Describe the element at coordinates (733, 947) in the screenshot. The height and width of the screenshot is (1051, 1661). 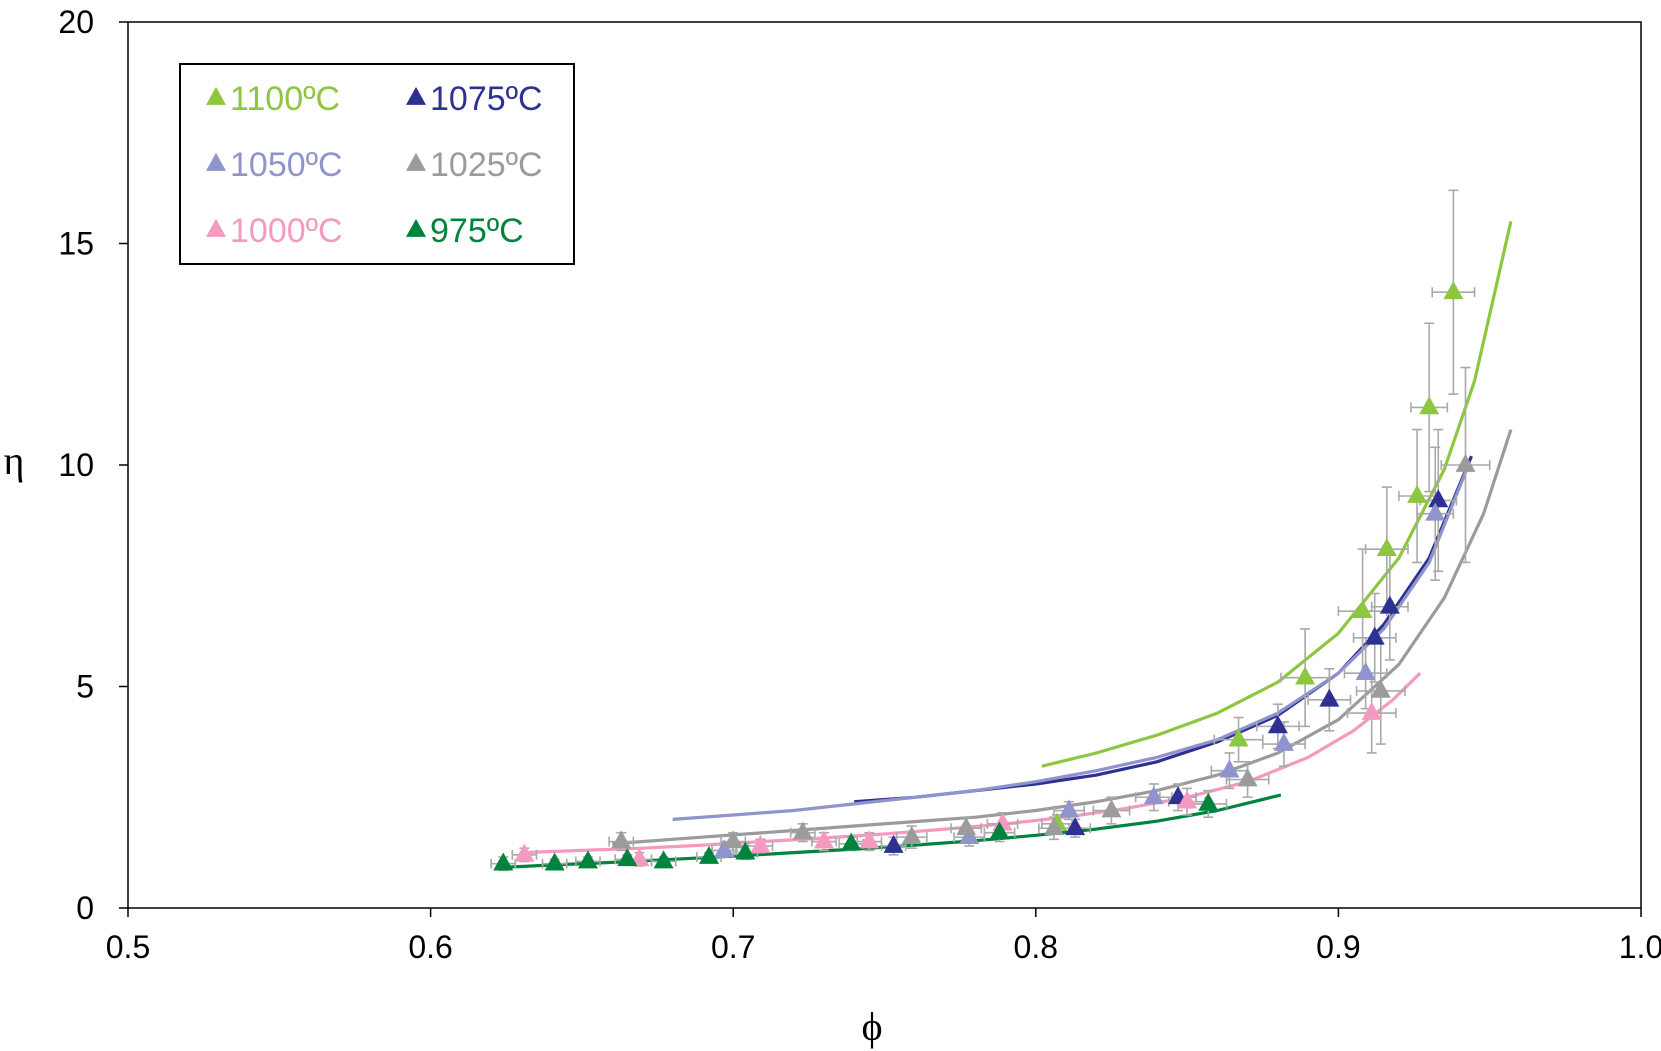
I see `x-tick-label: 0.7` at that location.